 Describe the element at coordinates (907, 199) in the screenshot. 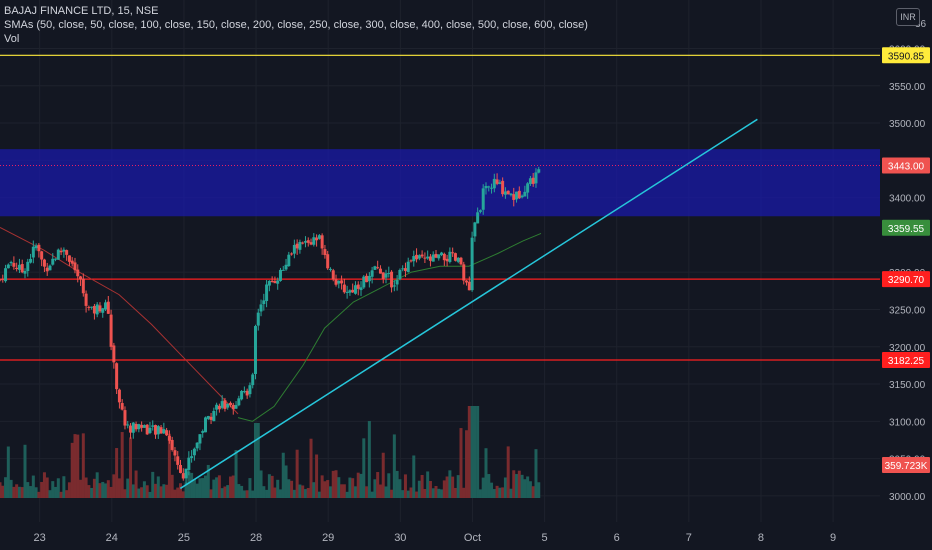

I see `price-tick-label: 3400.00` at that location.